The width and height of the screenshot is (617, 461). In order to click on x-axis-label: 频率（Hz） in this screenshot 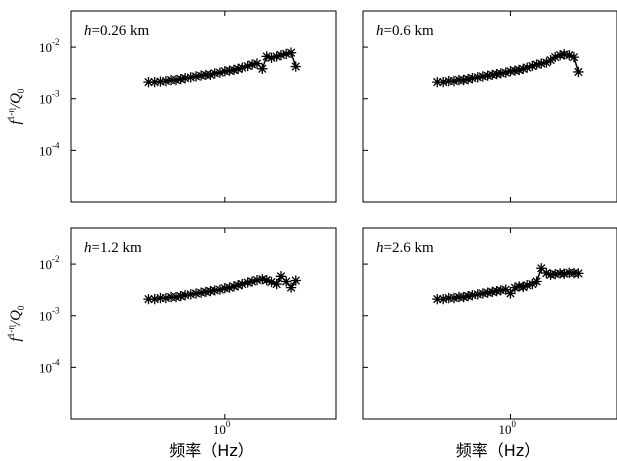, I will do `click(498, 450)`.